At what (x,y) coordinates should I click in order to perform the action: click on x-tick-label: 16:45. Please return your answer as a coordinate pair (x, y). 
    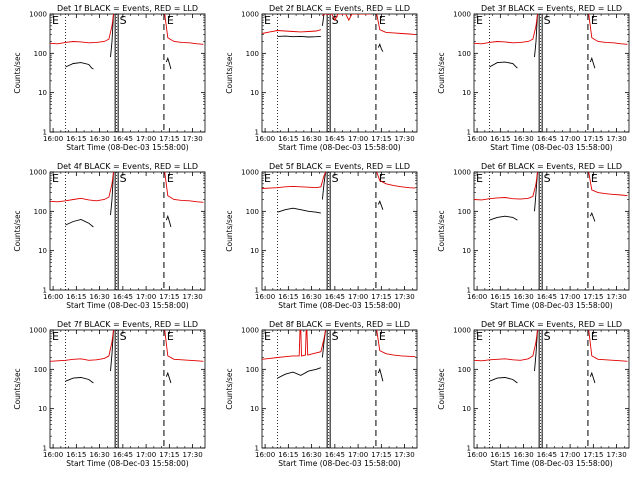
    Looking at the image, I should click on (547, 455).